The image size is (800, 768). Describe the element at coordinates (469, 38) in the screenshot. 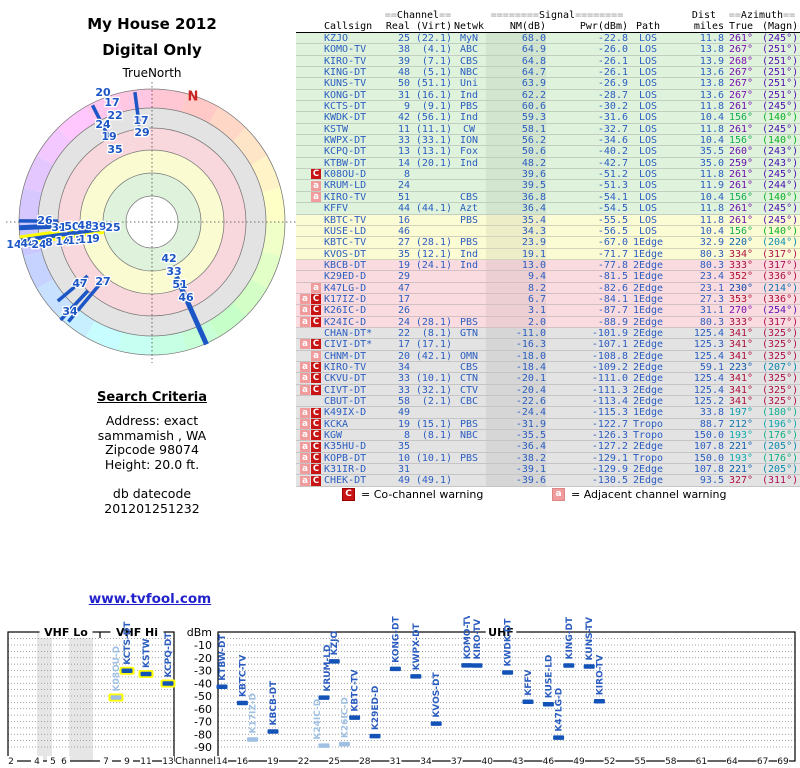

I see `cell-network: MyN` at that location.